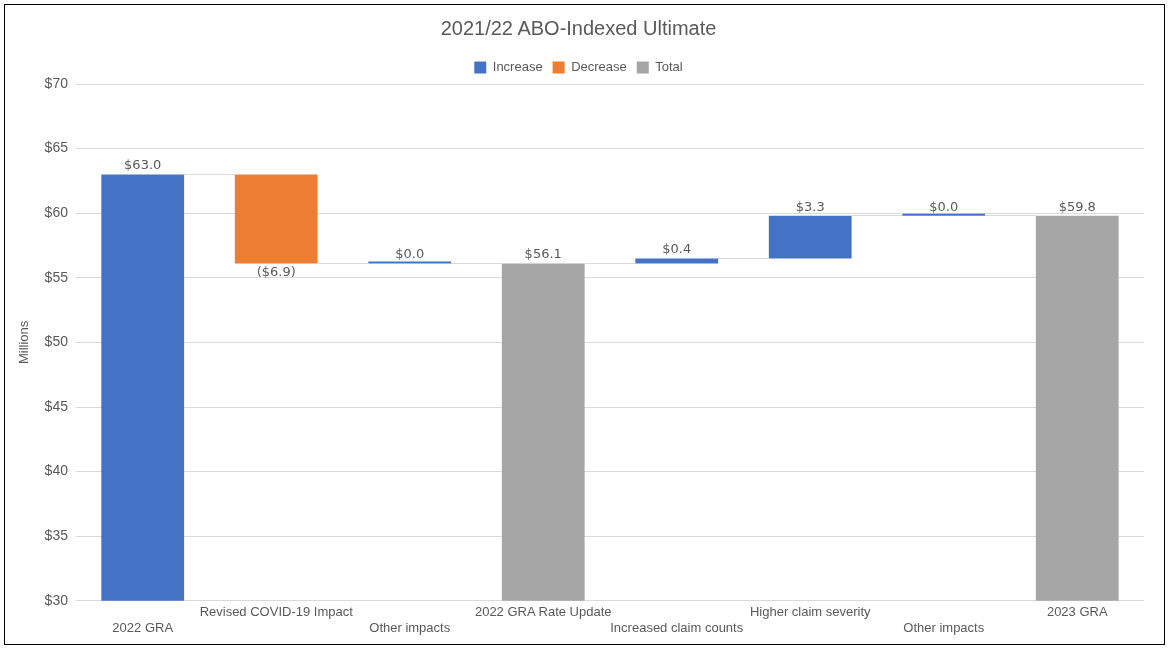 This screenshot has height=651, width=1171. I want to click on y-tick-label: $45, so click(56, 405).